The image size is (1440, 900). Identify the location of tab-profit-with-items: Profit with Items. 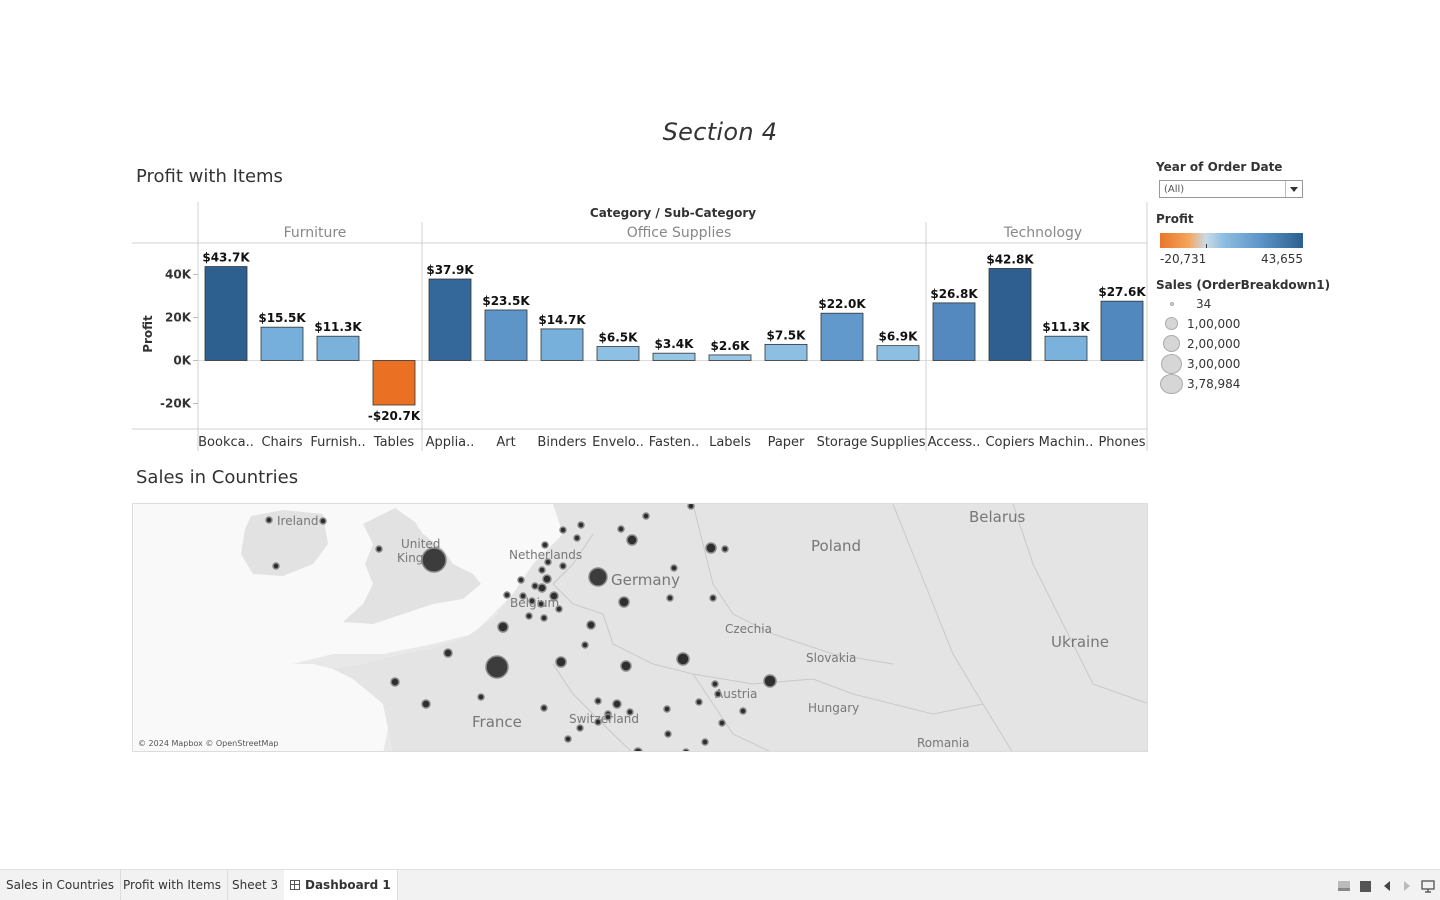
(172, 885).